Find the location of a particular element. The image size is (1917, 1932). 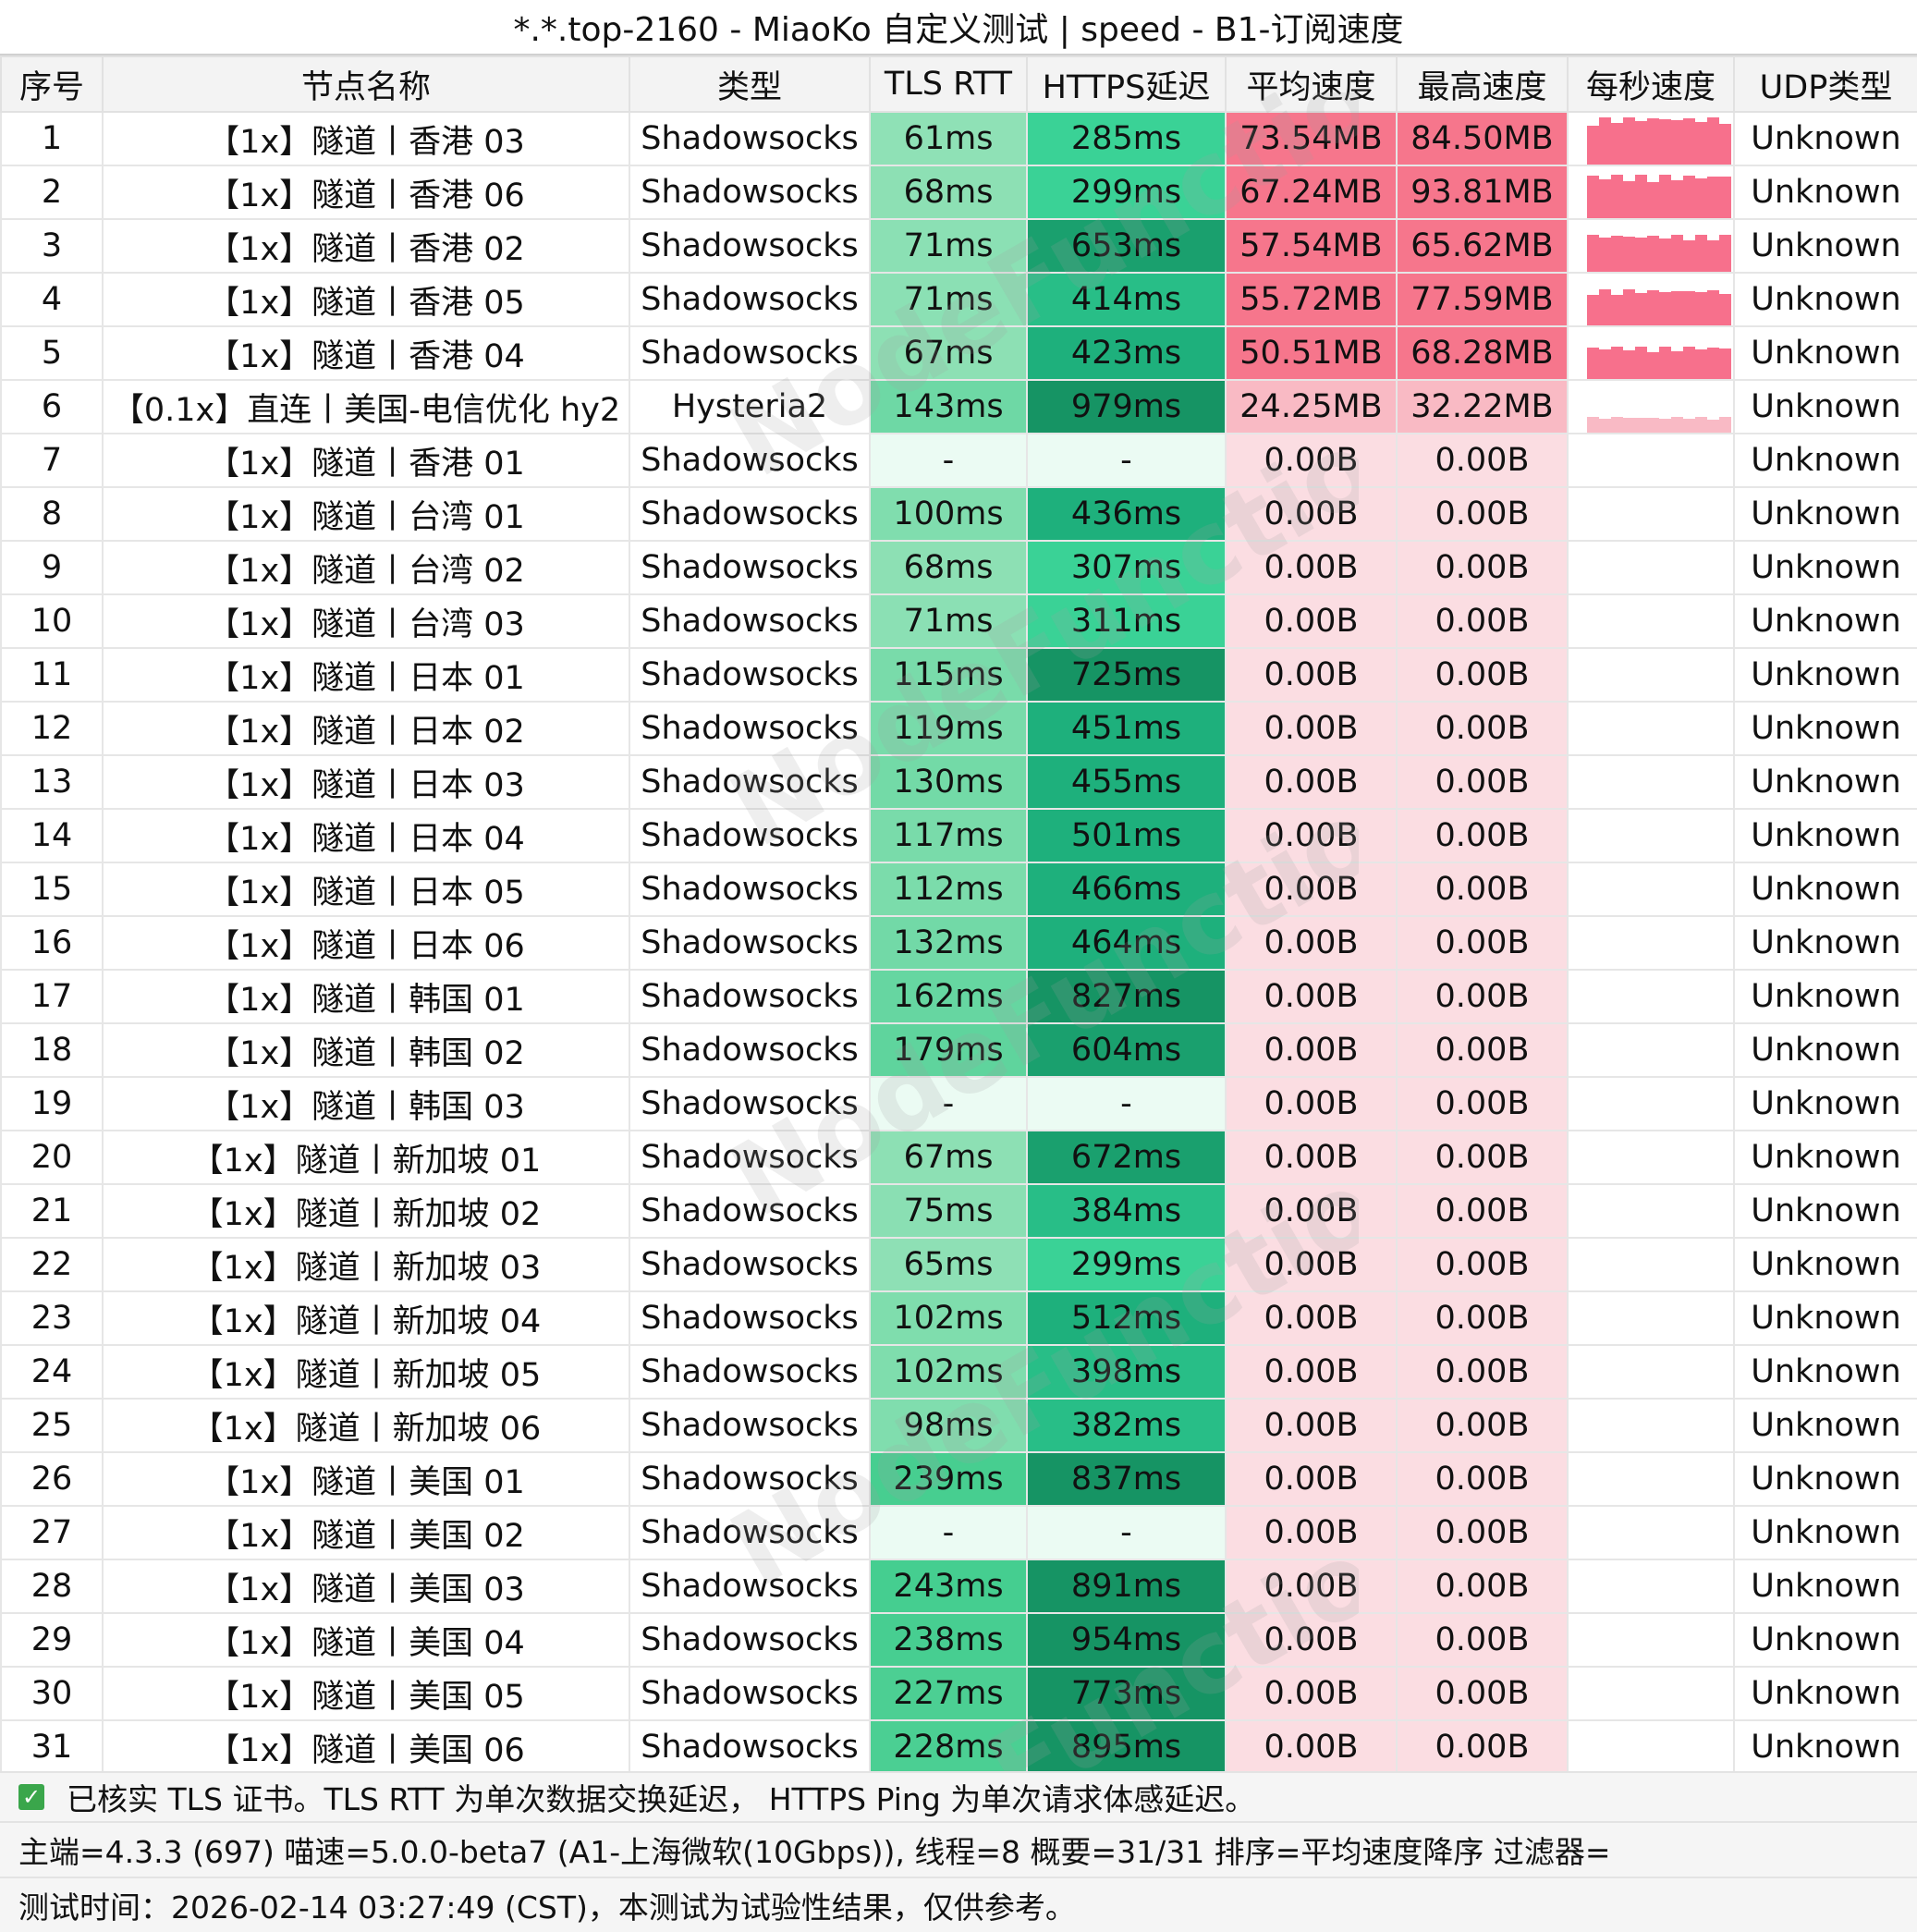

max-speed-cell: 68.28MB is located at coordinates (1482, 353).